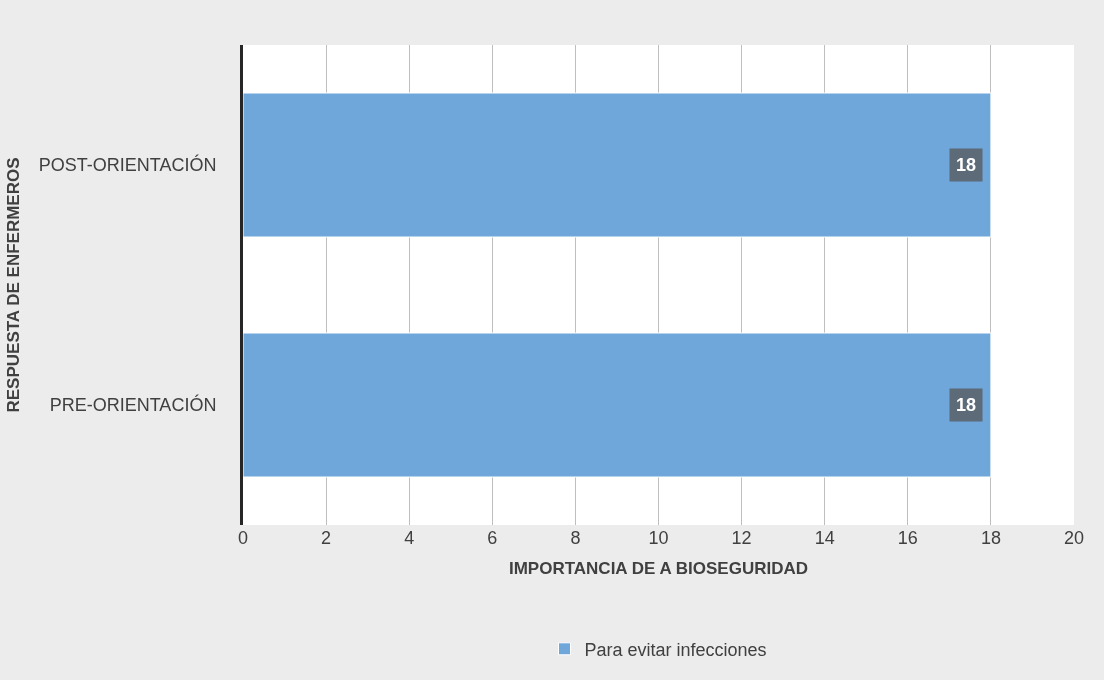 This screenshot has height=680, width=1104. I want to click on legend-label: Para evitar infecciones, so click(675, 649).